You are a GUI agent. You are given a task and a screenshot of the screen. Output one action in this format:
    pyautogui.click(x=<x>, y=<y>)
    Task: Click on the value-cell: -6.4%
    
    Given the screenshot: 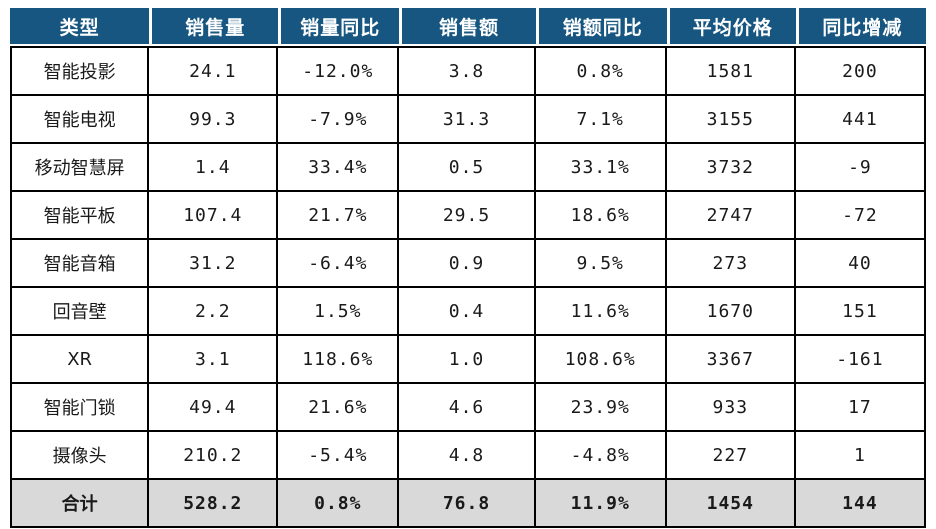 What is the action you would take?
    pyautogui.click(x=339, y=264)
    